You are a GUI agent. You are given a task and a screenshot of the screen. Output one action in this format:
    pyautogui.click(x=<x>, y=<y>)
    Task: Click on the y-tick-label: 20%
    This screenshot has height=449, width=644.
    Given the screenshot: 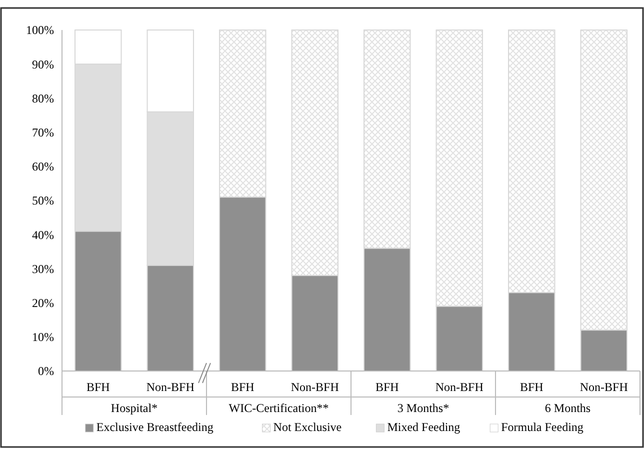 What is the action you would take?
    pyautogui.click(x=43, y=303)
    